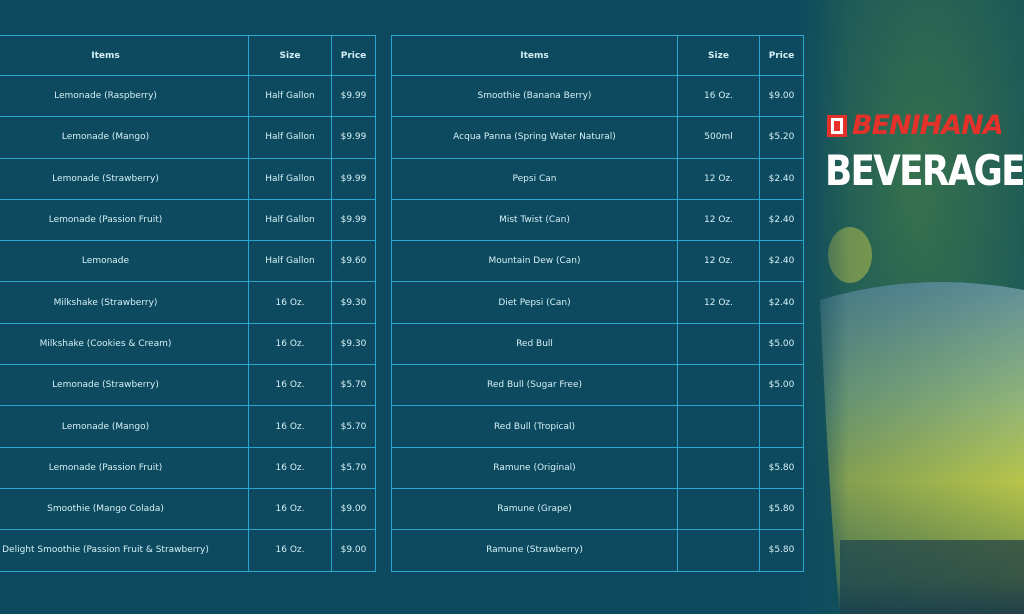 The width and height of the screenshot is (1024, 614). What do you see at coordinates (781, 426) in the screenshot?
I see `item-price` at bounding box center [781, 426].